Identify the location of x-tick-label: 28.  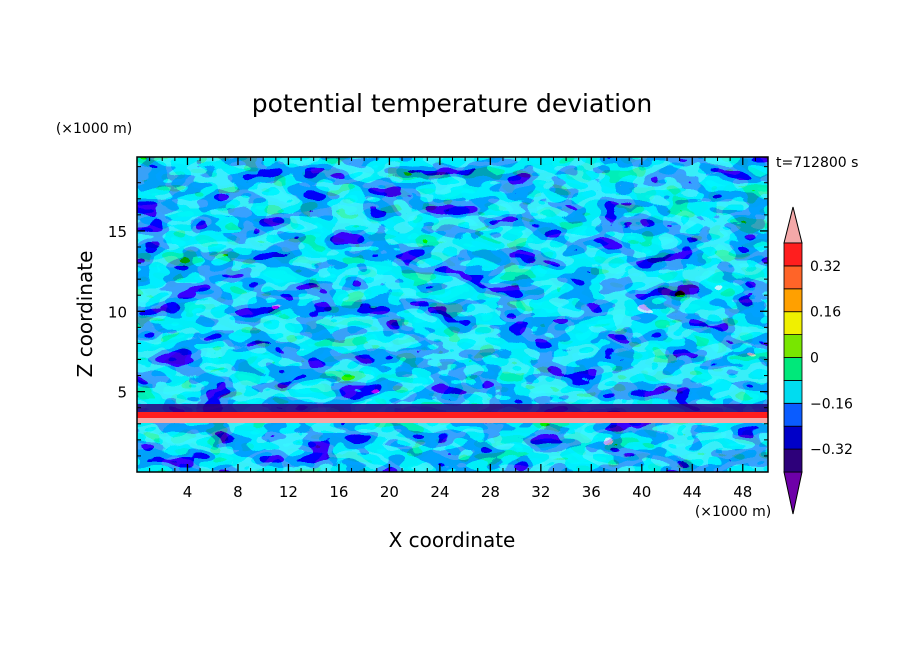
(490, 492).